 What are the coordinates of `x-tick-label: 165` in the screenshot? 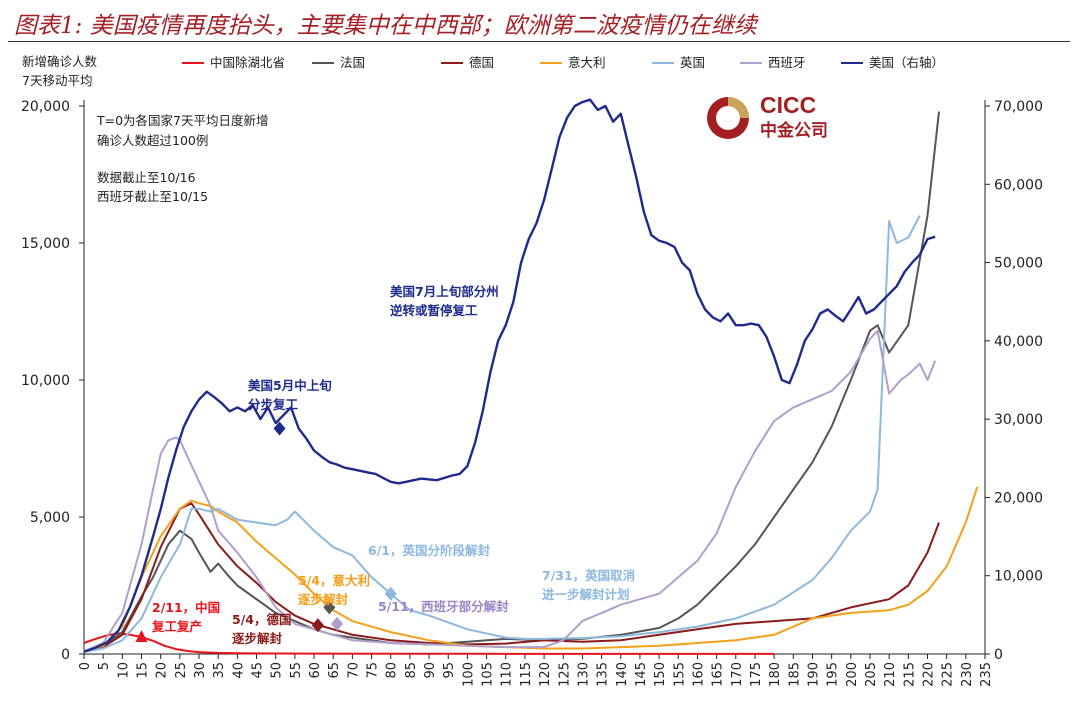 It's located at (718, 674).